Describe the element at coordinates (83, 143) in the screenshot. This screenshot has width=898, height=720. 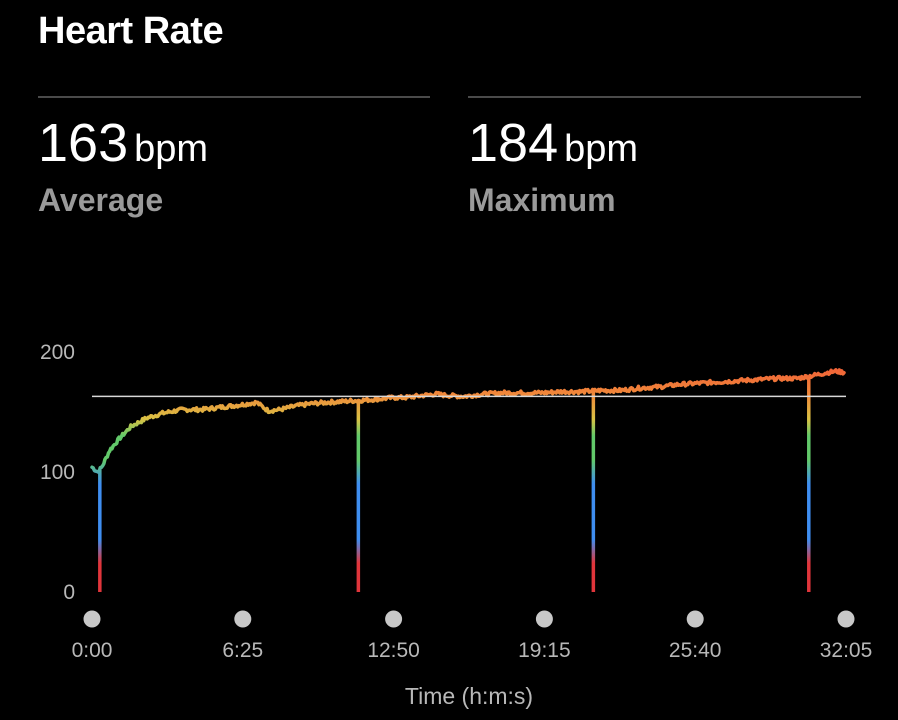
I see `average-value: 163` at that location.